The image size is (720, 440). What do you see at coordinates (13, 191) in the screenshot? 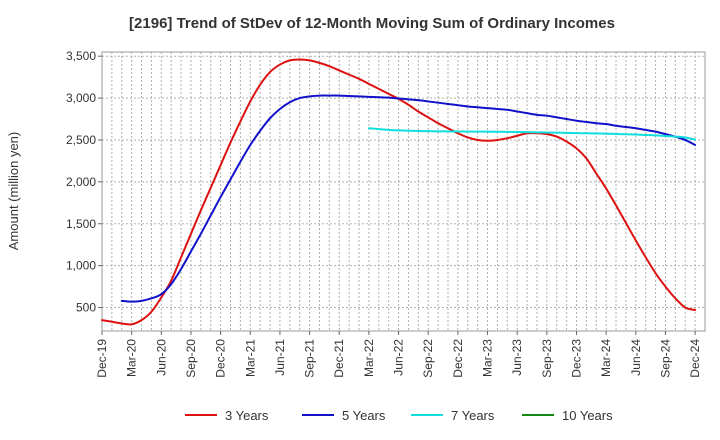
I see `y-axis-label: Amount (million yen)` at bounding box center [13, 191].